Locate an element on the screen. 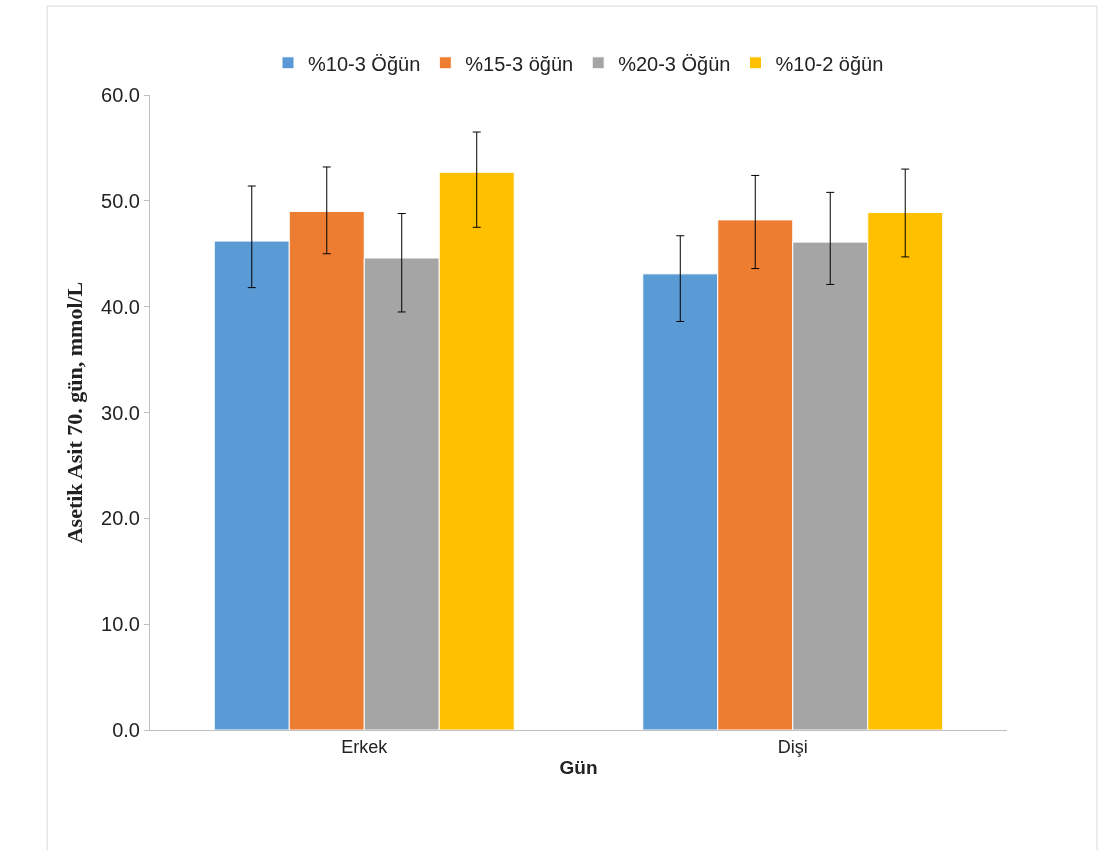 Image resolution: width=1117 pixels, height=850 pixels. x-axis-title: Gün is located at coordinates (578, 768).